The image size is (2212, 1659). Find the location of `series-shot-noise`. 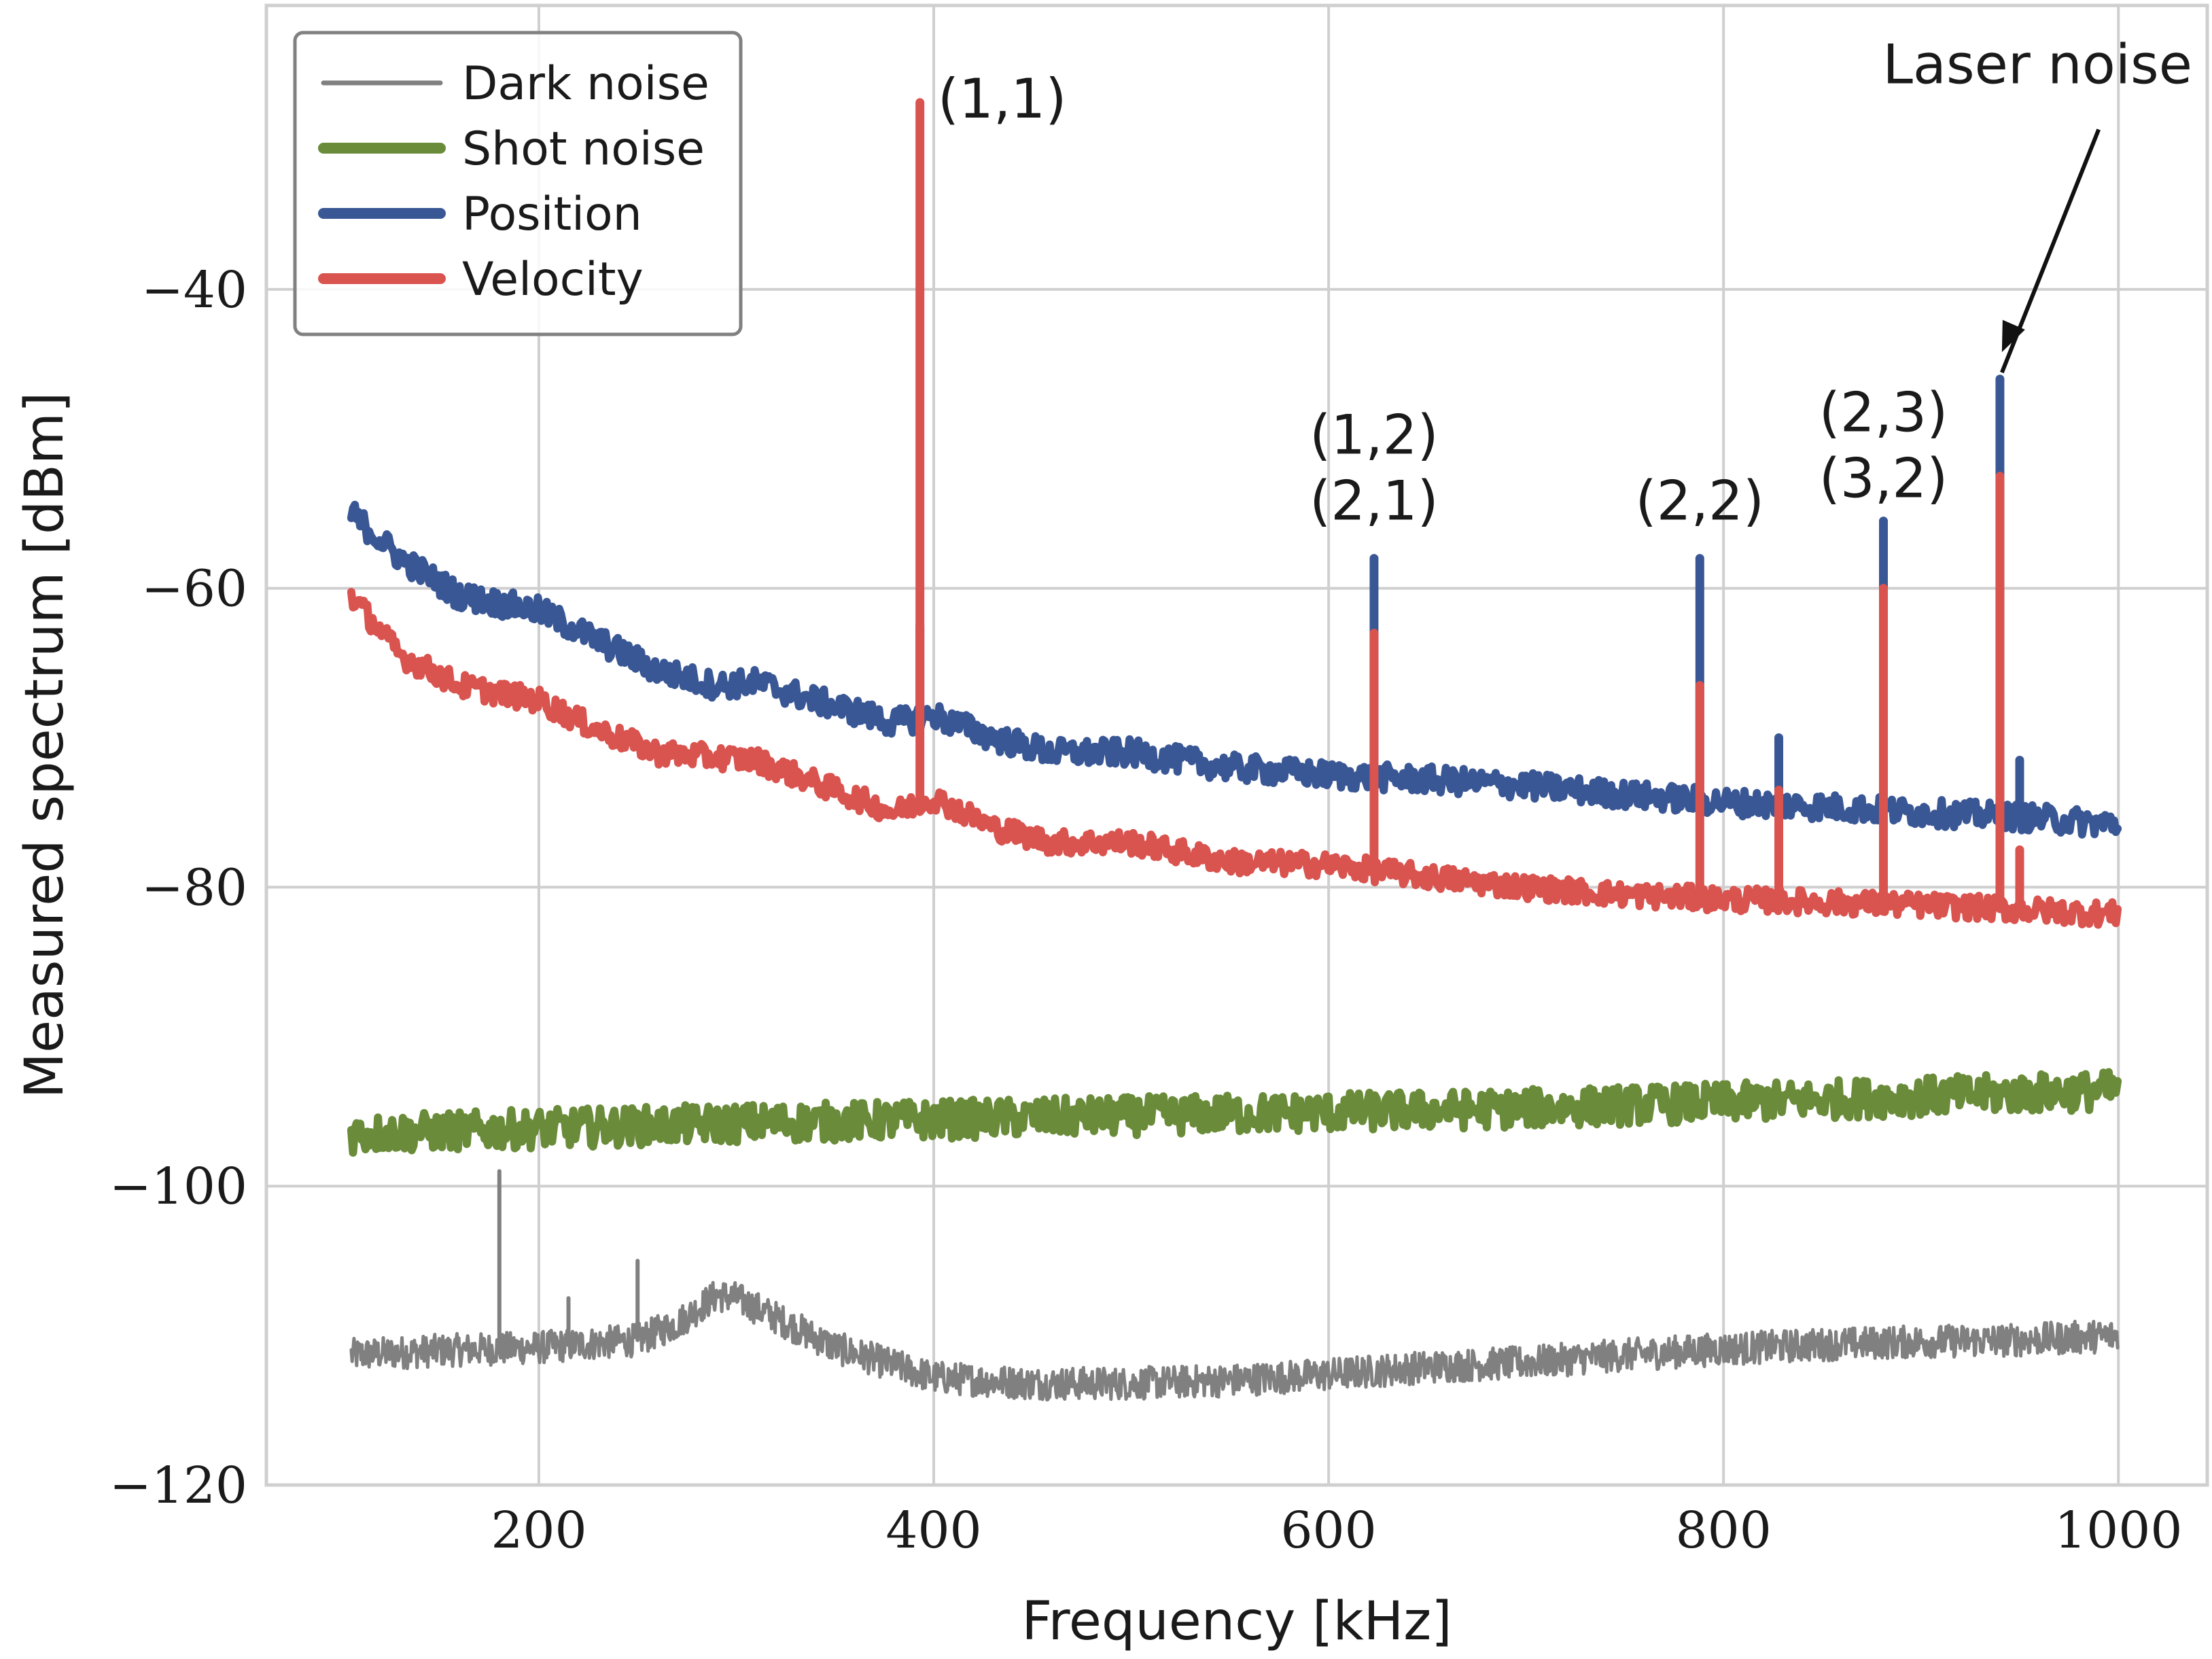

series-shot-noise is located at coordinates (1234, 1112).